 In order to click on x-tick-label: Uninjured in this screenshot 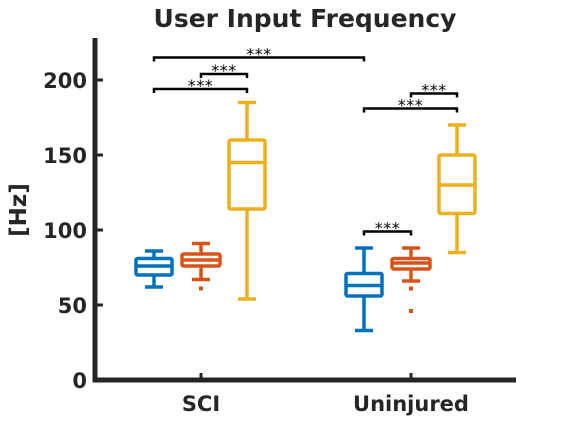, I will do `click(411, 404)`.